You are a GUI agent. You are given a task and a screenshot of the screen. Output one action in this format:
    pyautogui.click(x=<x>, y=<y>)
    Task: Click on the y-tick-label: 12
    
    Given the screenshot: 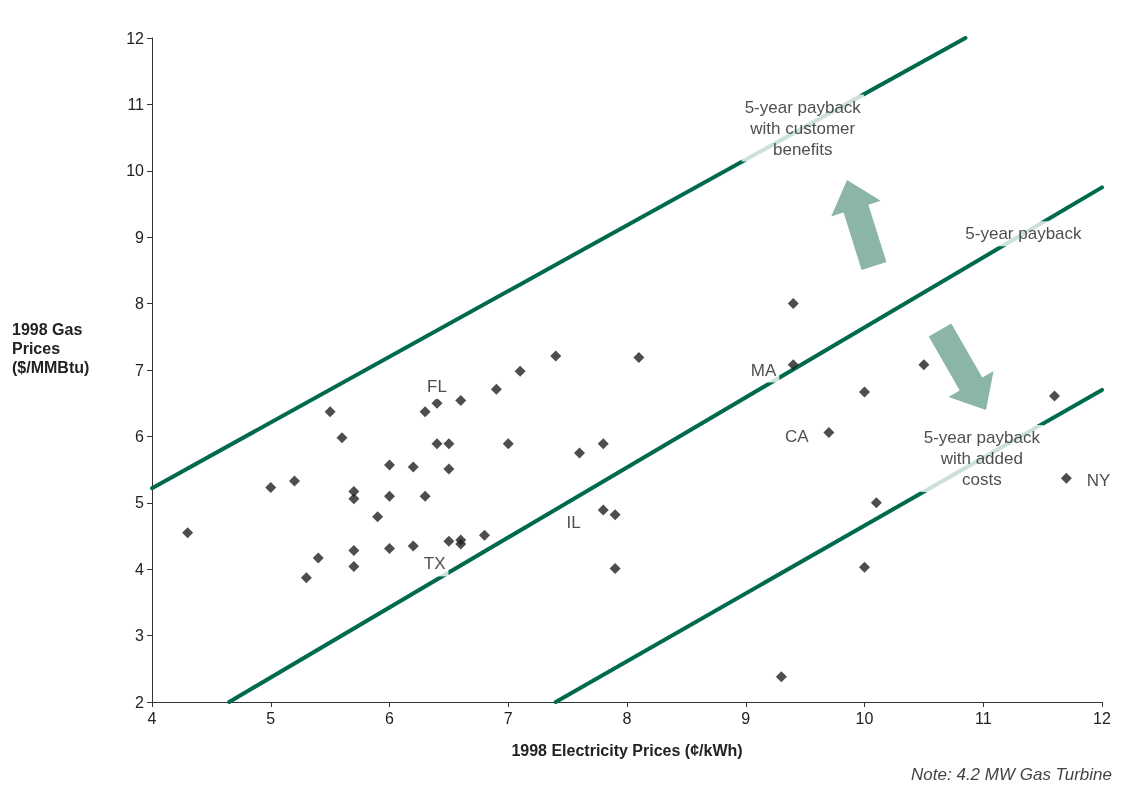 What is the action you would take?
    pyautogui.click(x=135, y=38)
    